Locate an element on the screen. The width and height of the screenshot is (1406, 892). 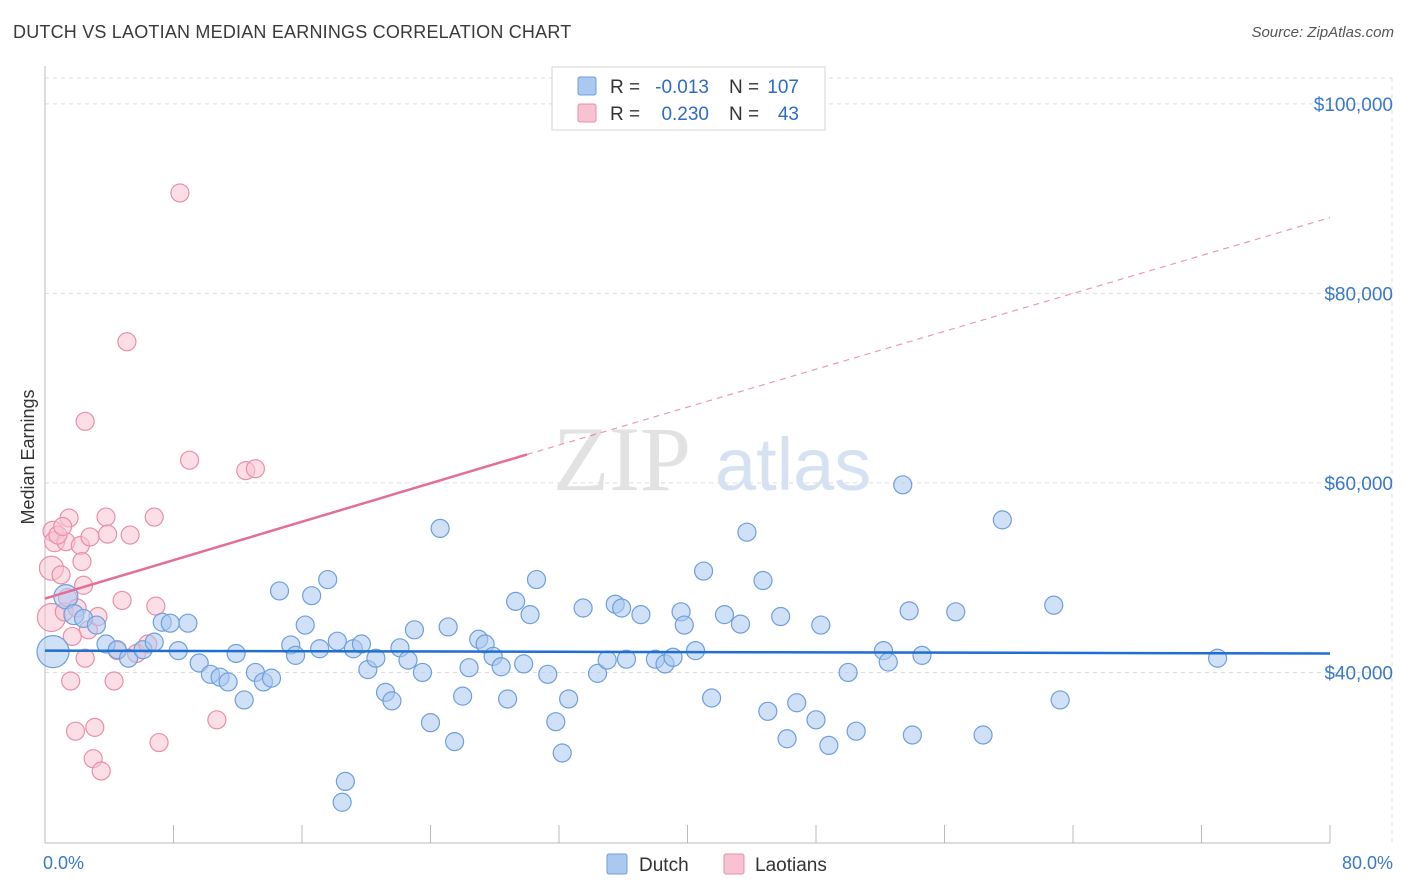
correlation-legend: R = -0.013 N = 107 R = 0.230 N = 43 is located at coordinates (688, 98).